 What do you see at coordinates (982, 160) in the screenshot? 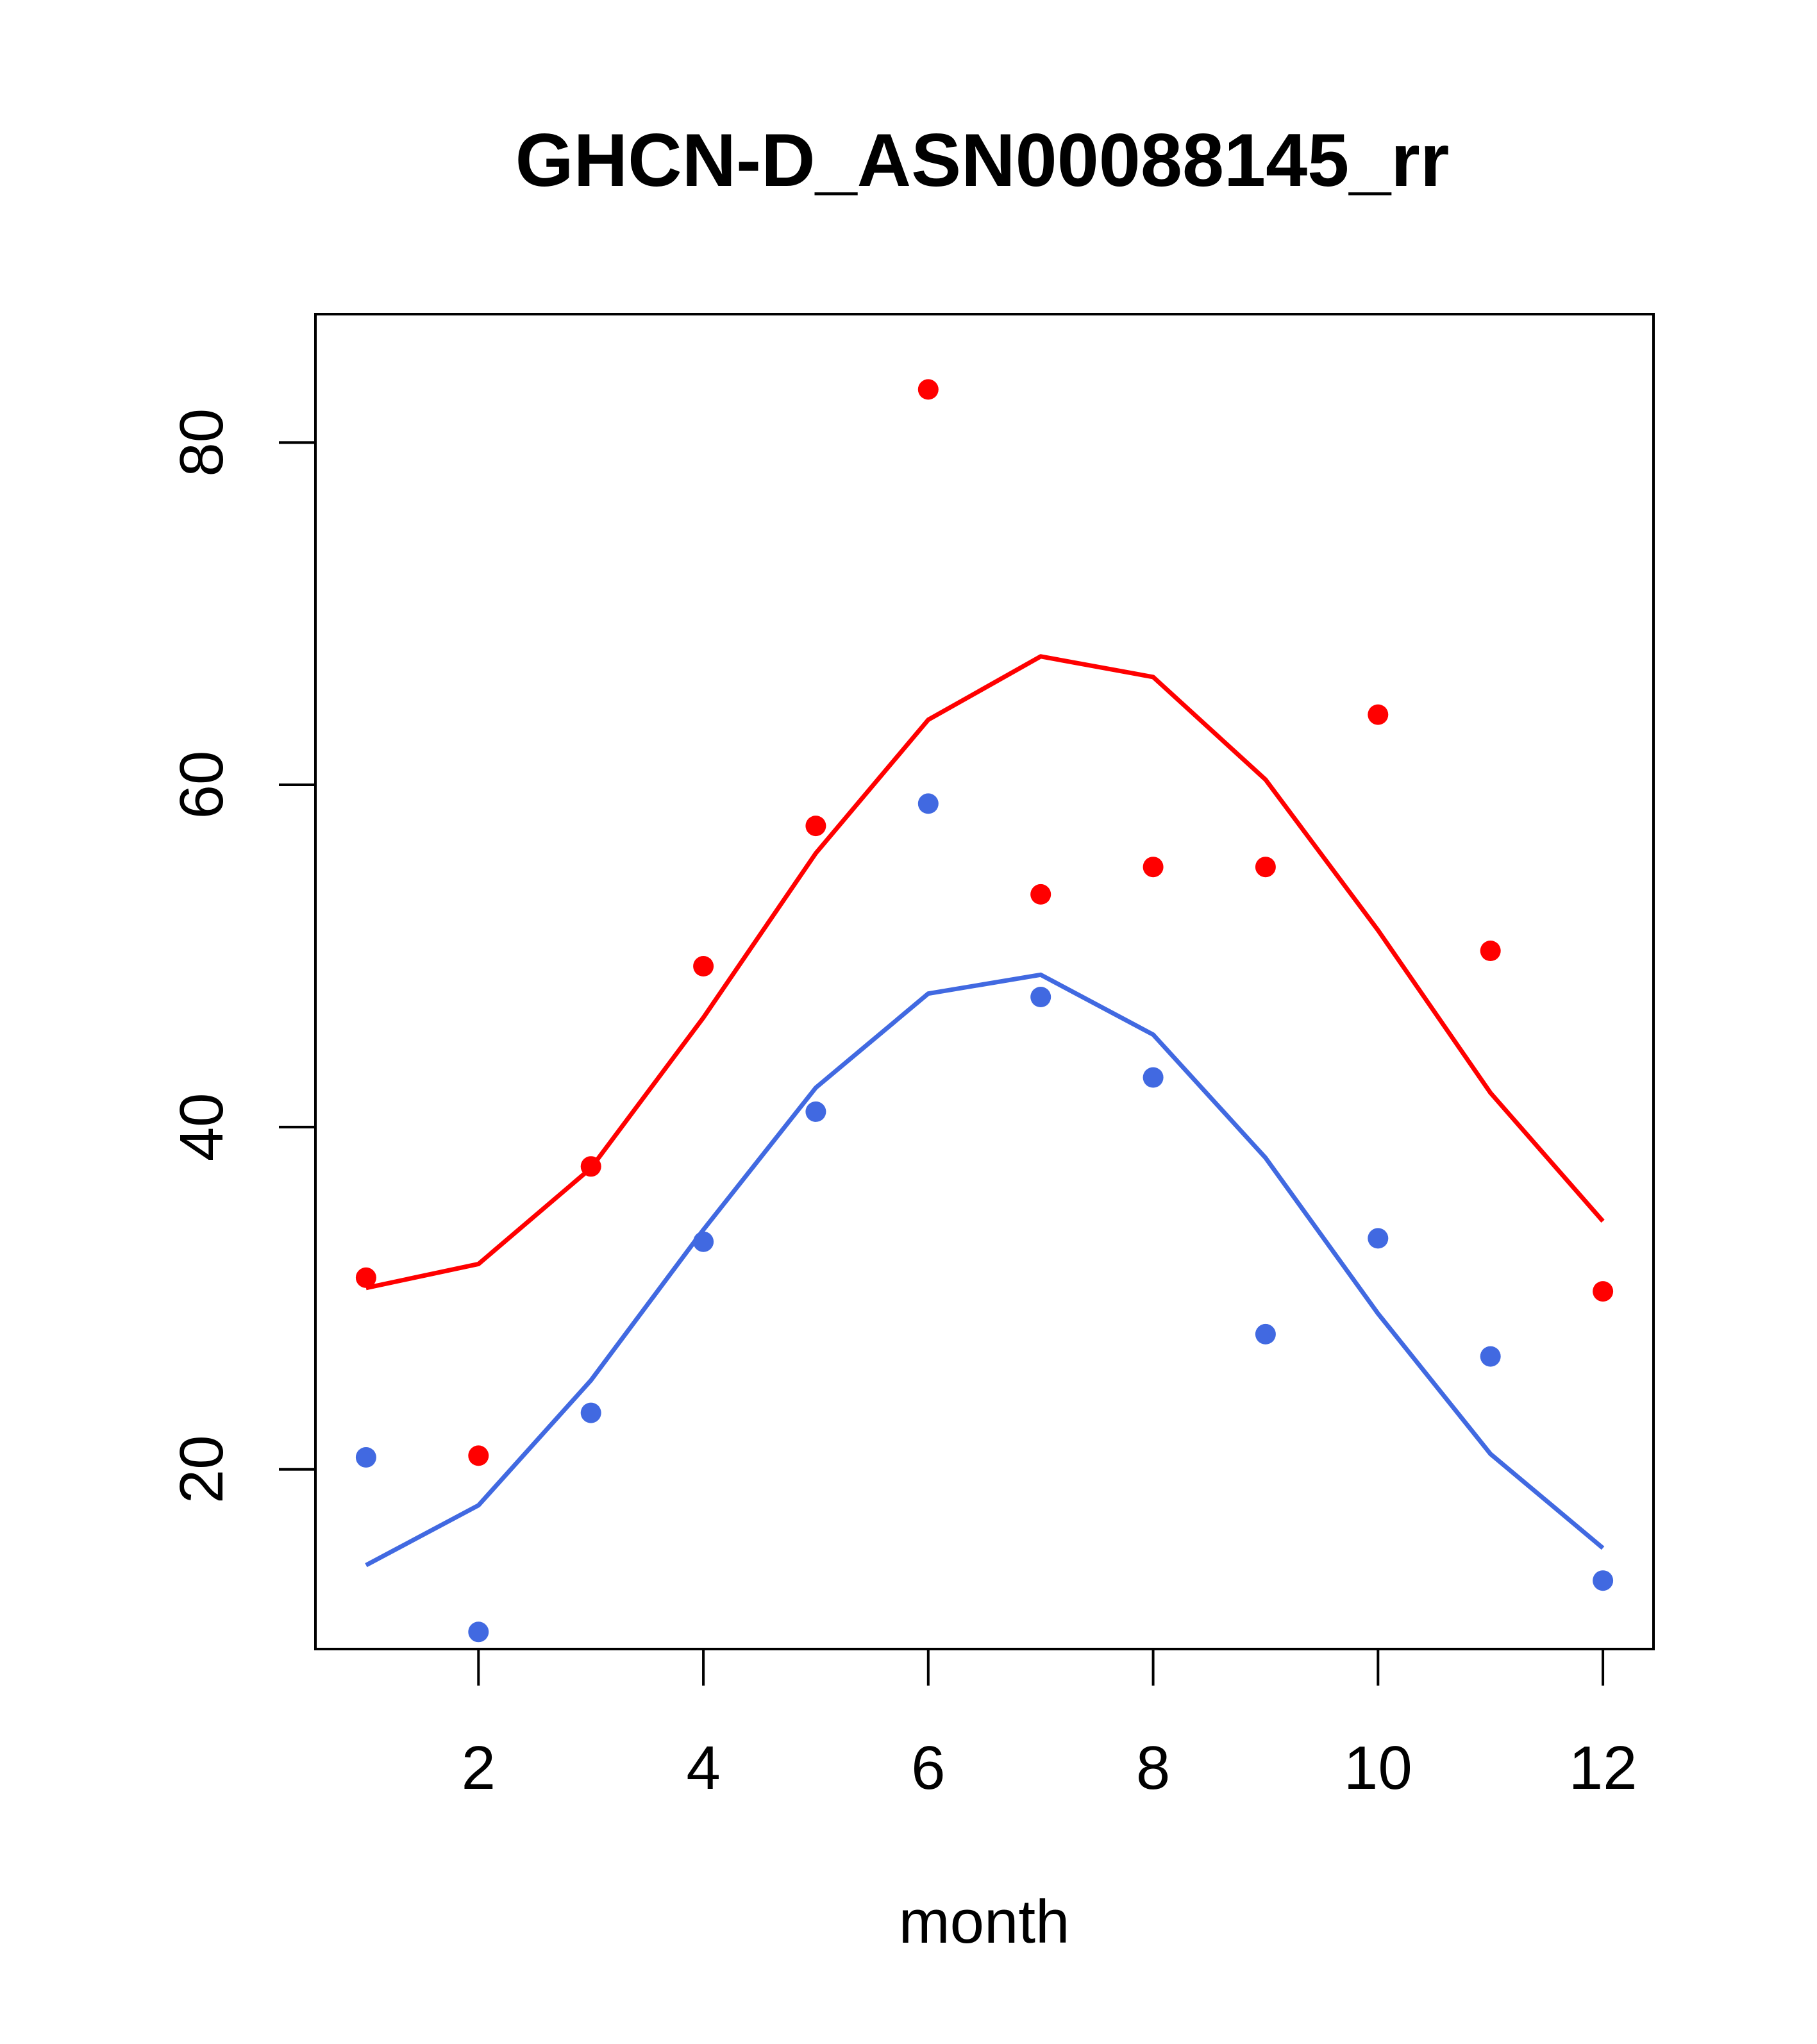
I see `chart-title: GHCN-D_ASN00088145_rr` at bounding box center [982, 160].